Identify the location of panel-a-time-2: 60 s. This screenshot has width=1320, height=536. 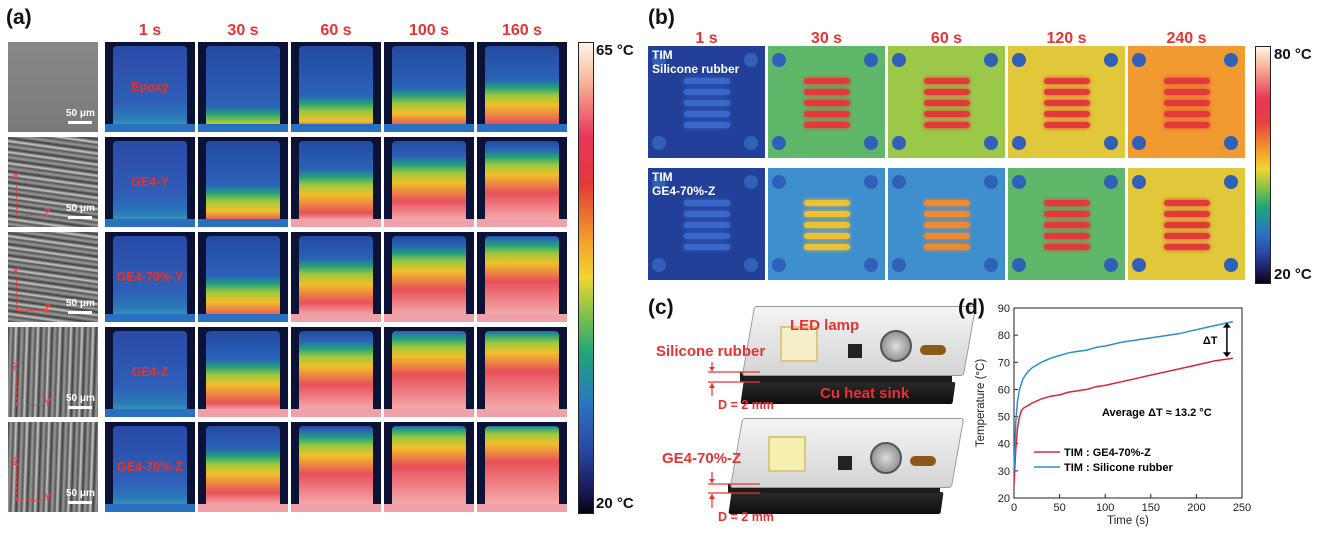
(336, 30).